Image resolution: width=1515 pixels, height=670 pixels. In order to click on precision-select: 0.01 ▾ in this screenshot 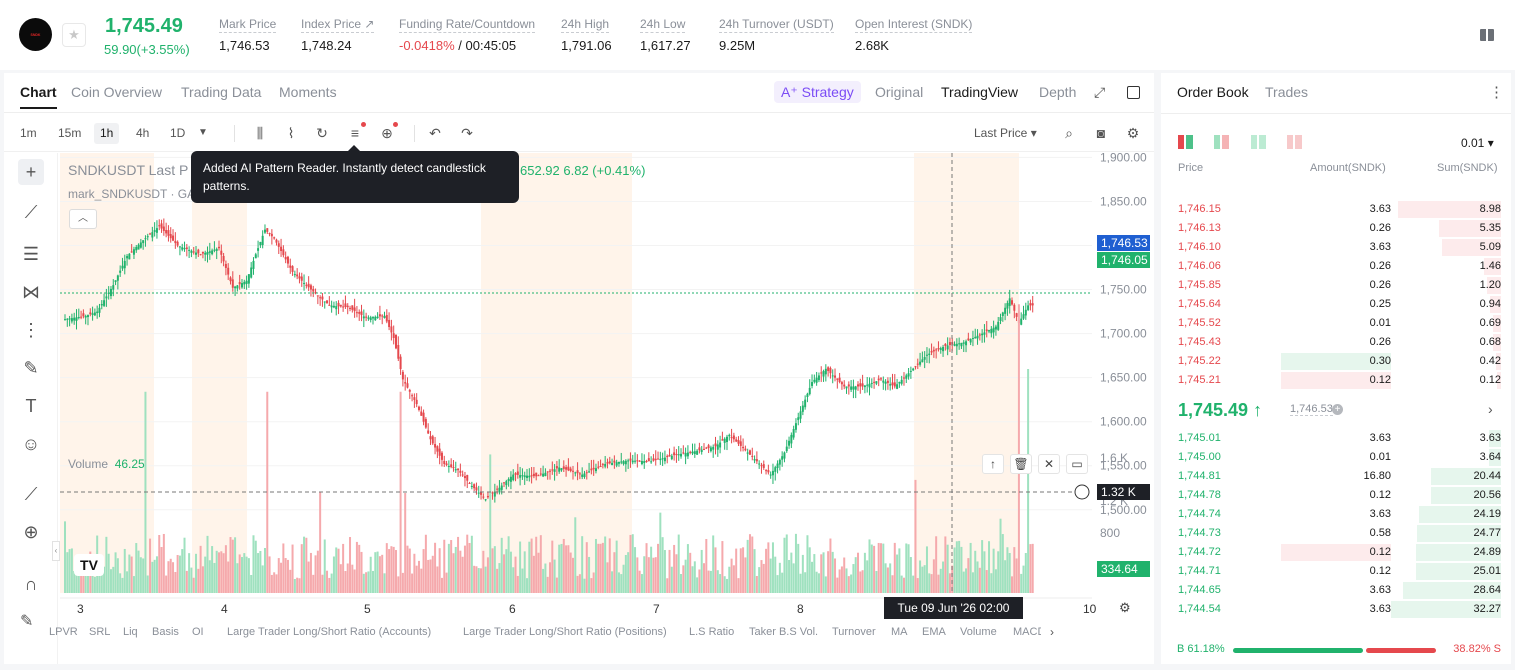, I will do `click(1477, 143)`.